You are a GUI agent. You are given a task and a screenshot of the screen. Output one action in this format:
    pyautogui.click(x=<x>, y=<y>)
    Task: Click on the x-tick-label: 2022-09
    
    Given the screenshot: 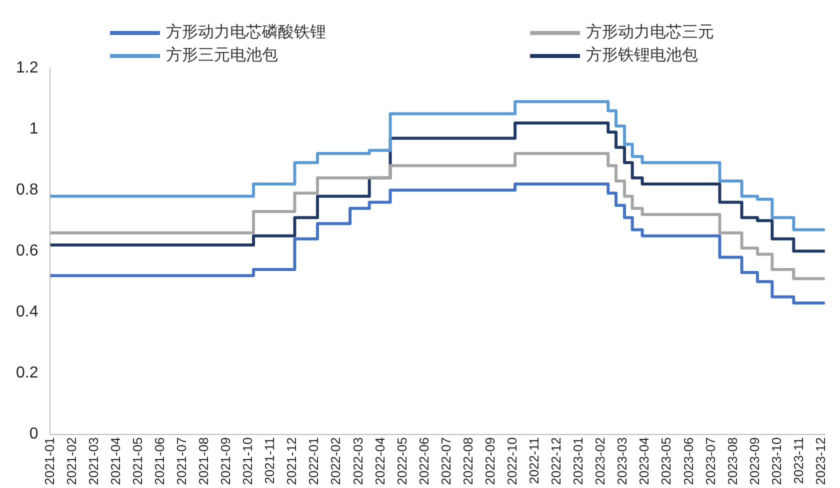 What is the action you would take?
    pyautogui.click(x=490, y=461)
    